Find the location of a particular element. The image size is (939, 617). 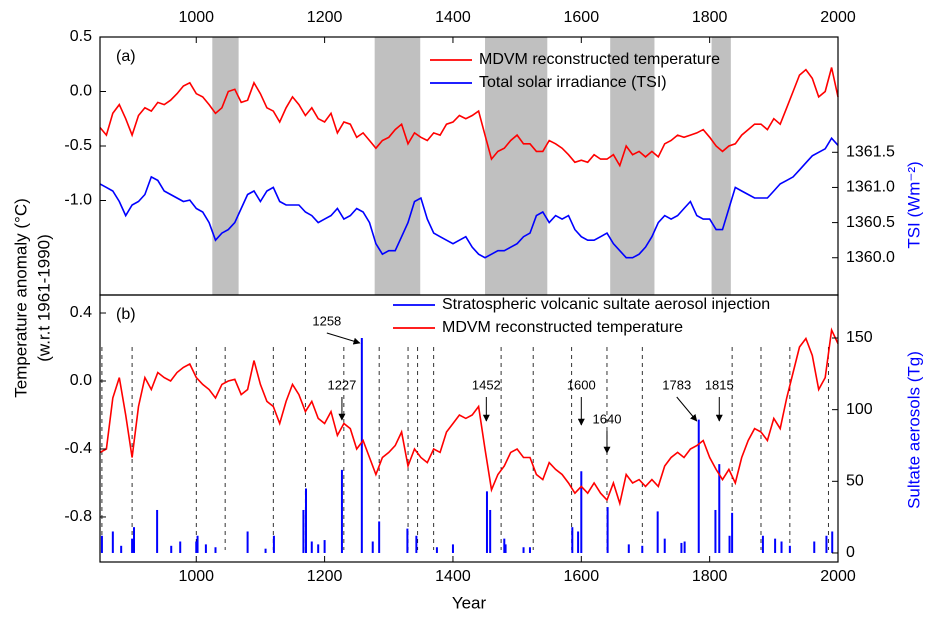

annotation-label: 1452 is located at coordinates (486, 384).